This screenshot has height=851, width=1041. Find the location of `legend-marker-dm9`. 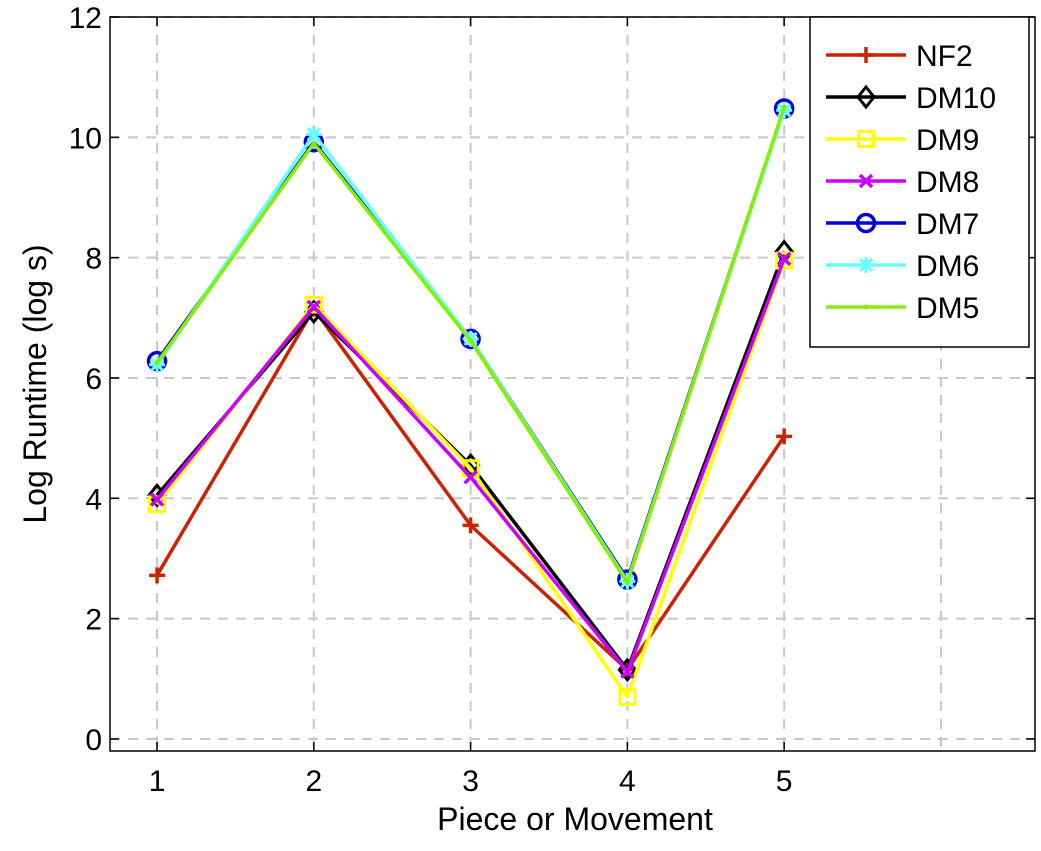

legend-marker-dm9 is located at coordinates (866, 139).